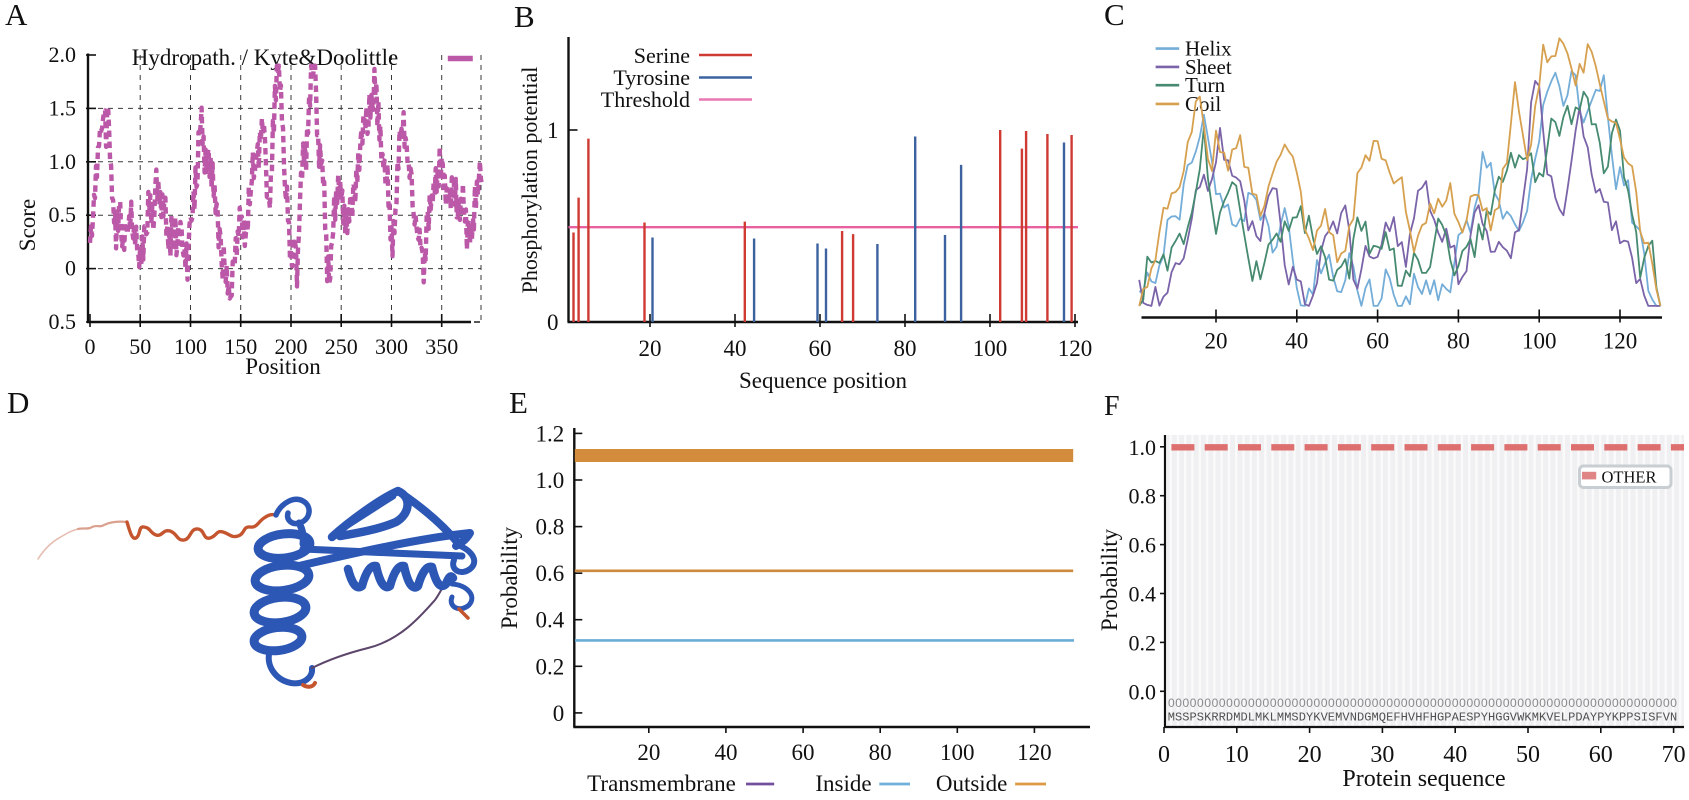  Describe the element at coordinates (63, 107) in the screenshot. I see `svg-text: 1.5` at that location.